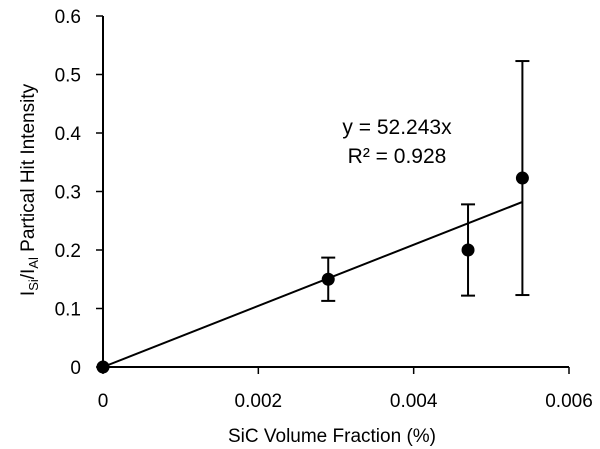 Image resolution: width=600 pixels, height=449 pixels. I want to click on x-axis-title: SiC Volume Fraction (%), so click(332, 436).